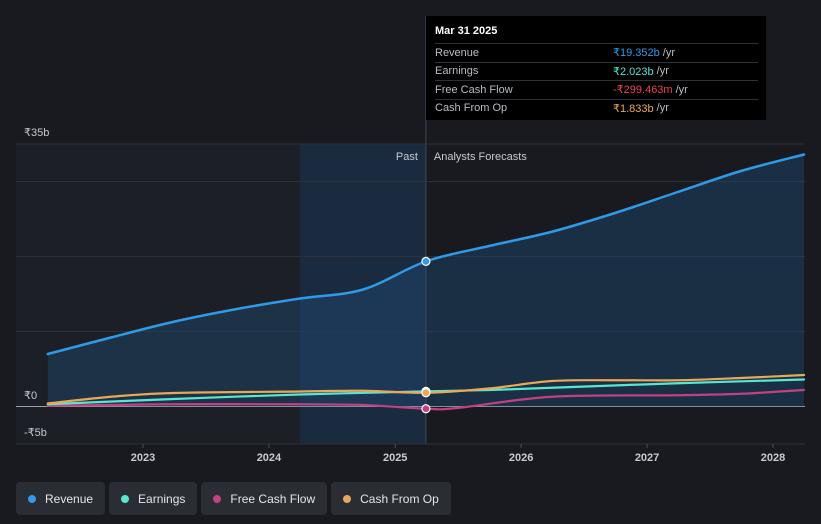 Image resolution: width=821 pixels, height=524 pixels. Describe the element at coordinates (458, 454) in the screenshot. I see `x-axis-ticks: 2023 2024 2025 2026 2027 2028` at that location.